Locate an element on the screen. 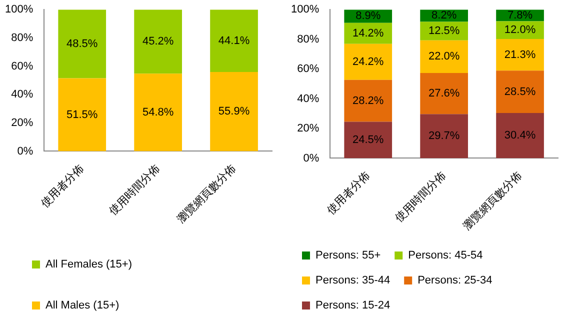 The height and width of the screenshot is (321, 573). data-label: 28.5% is located at coordinates (520, 92).